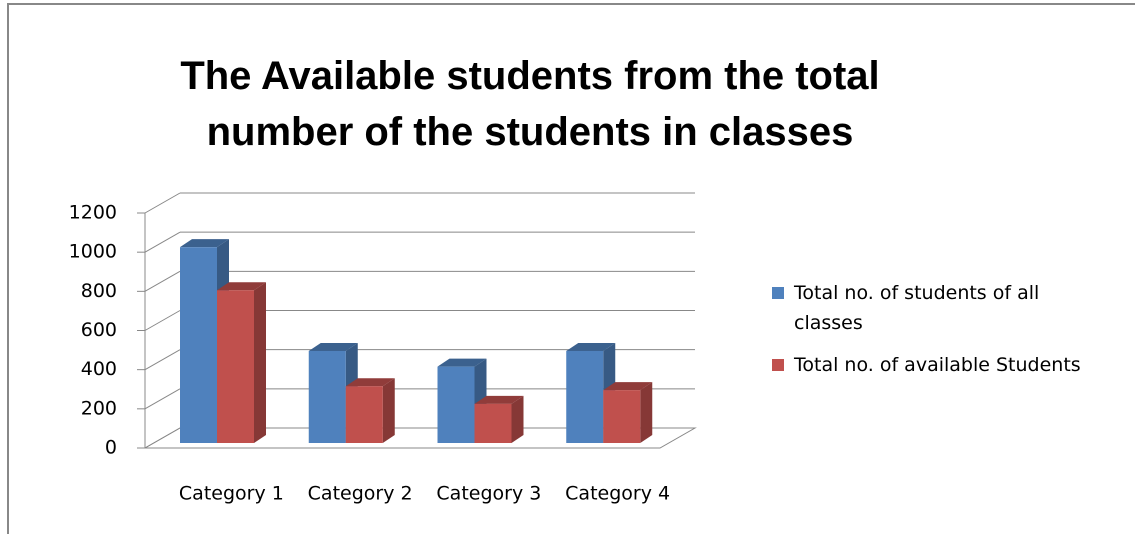 This screenshot has height=534, width=1135. What do you see at coordinates (99, 408) in the screenshot?
I see `y-tick-label: 200` at bounding box center [99, 408].